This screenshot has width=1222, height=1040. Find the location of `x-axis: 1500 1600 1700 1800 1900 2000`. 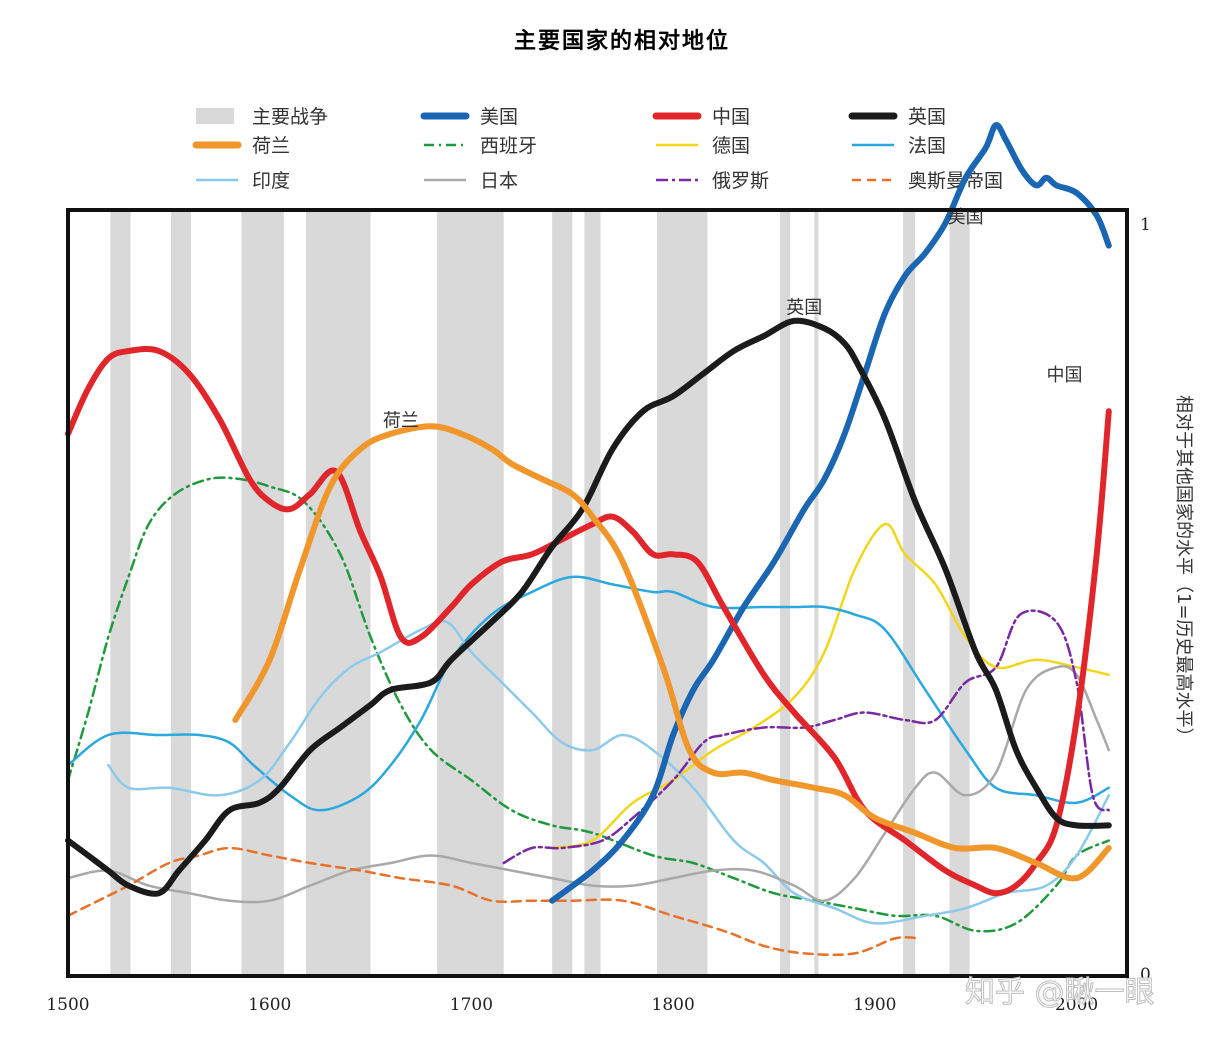

x-axis: 1500 1600 1700 1800 1900 2000 is located at coordinates (572, 1005).